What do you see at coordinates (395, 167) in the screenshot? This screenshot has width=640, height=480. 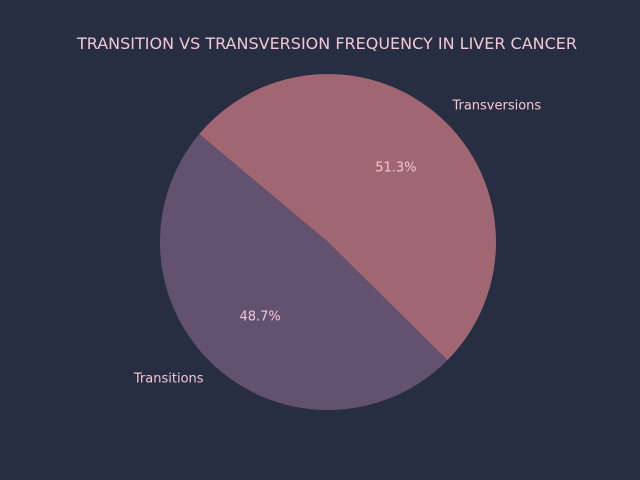 I see `pie-percent-label-transversions: 51.3%` at bounding box center [395, 167].